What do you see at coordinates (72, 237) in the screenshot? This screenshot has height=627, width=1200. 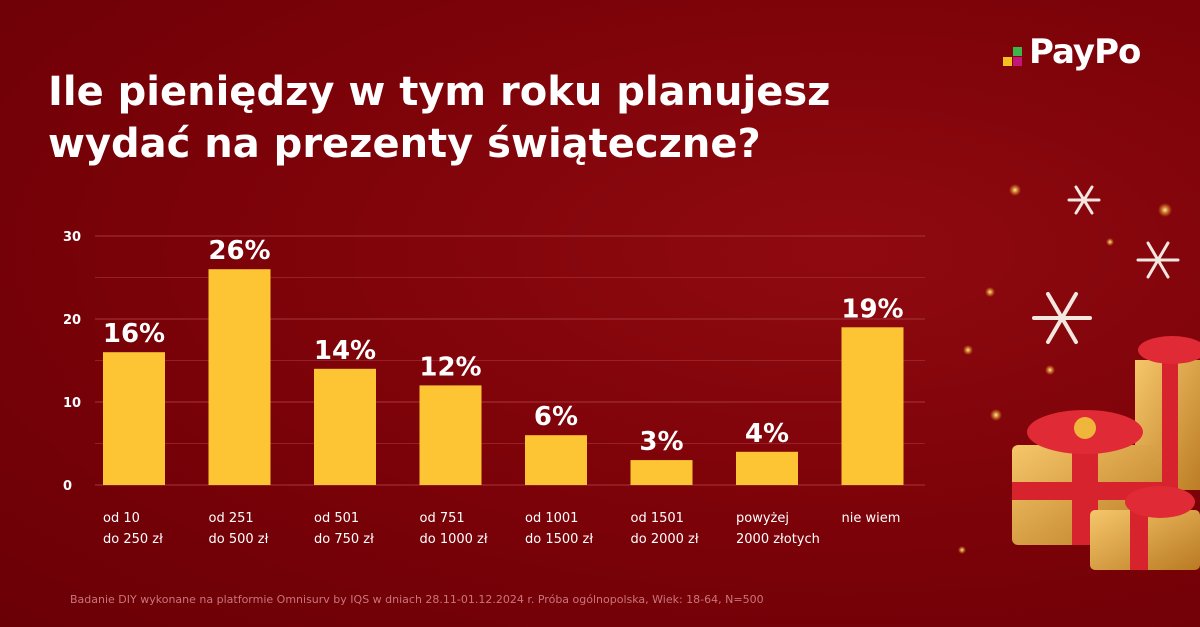 I see `y-tick-label: 30` at bounding box center [72, 237].